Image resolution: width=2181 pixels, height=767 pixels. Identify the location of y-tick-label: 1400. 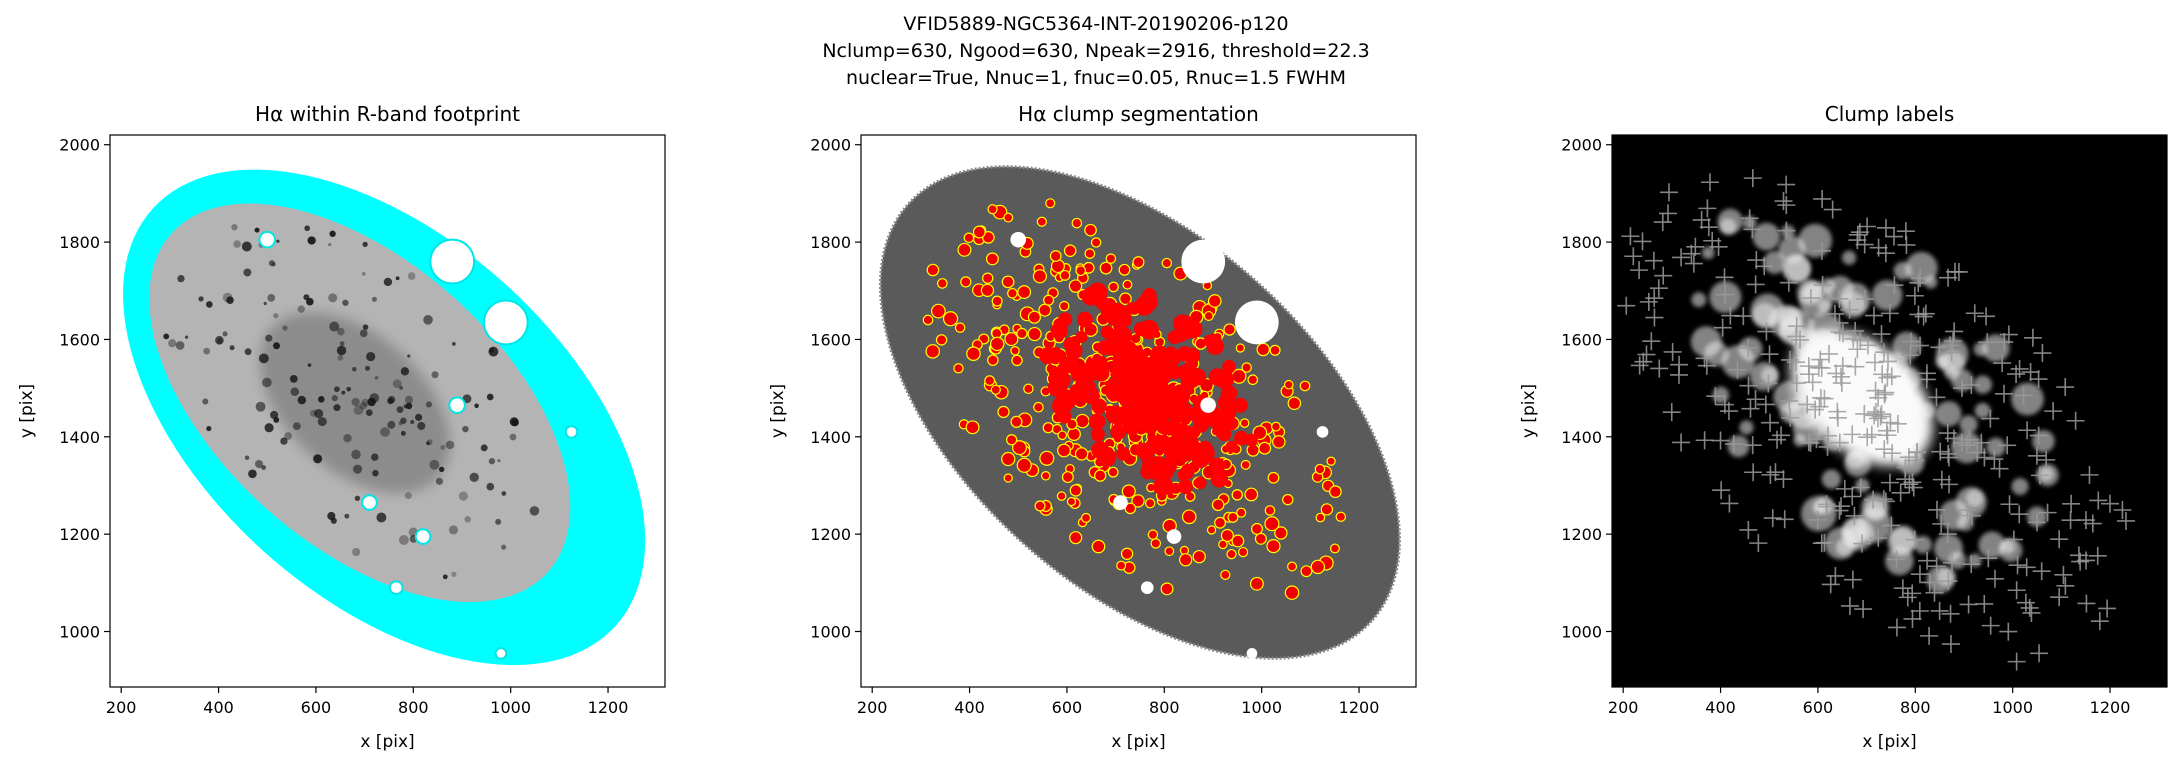
(1581, 437).